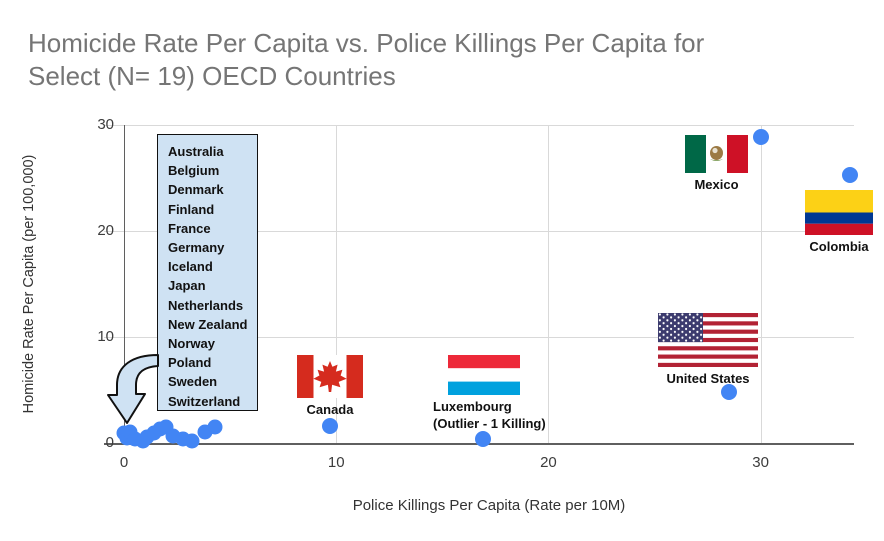 The width and height of the screenshot is (884, 541). What do you see at coordinates (133, 389) in the screenshot?
I see `cluster-arrow-icon` at bounding box center [133, 389].